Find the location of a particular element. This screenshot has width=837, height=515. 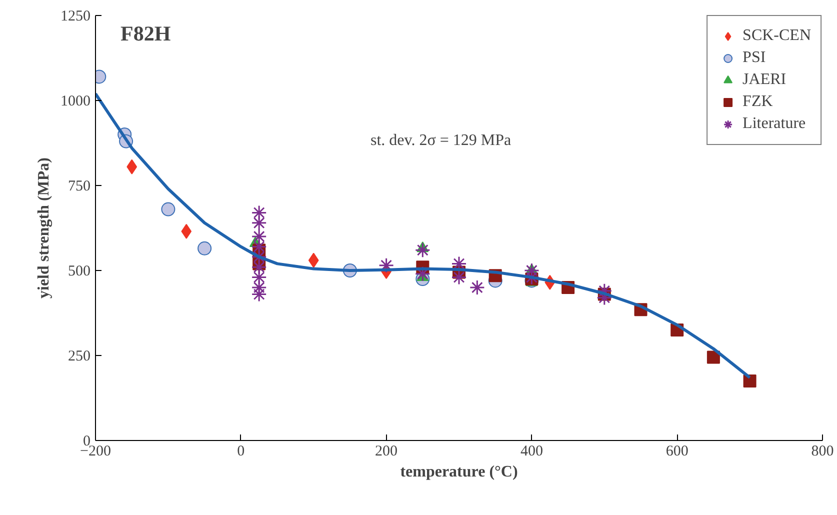

y-axis-title: yield strength (MPa) is located at coordinates (44, 228).